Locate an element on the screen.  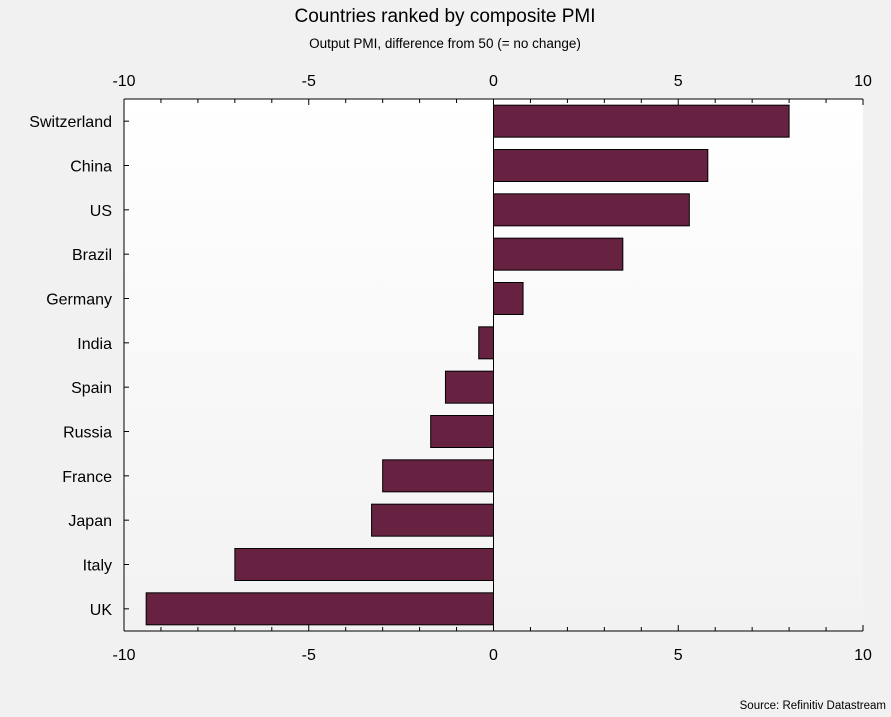
top-tick-label: 5 is located at coordinates (678, 81).